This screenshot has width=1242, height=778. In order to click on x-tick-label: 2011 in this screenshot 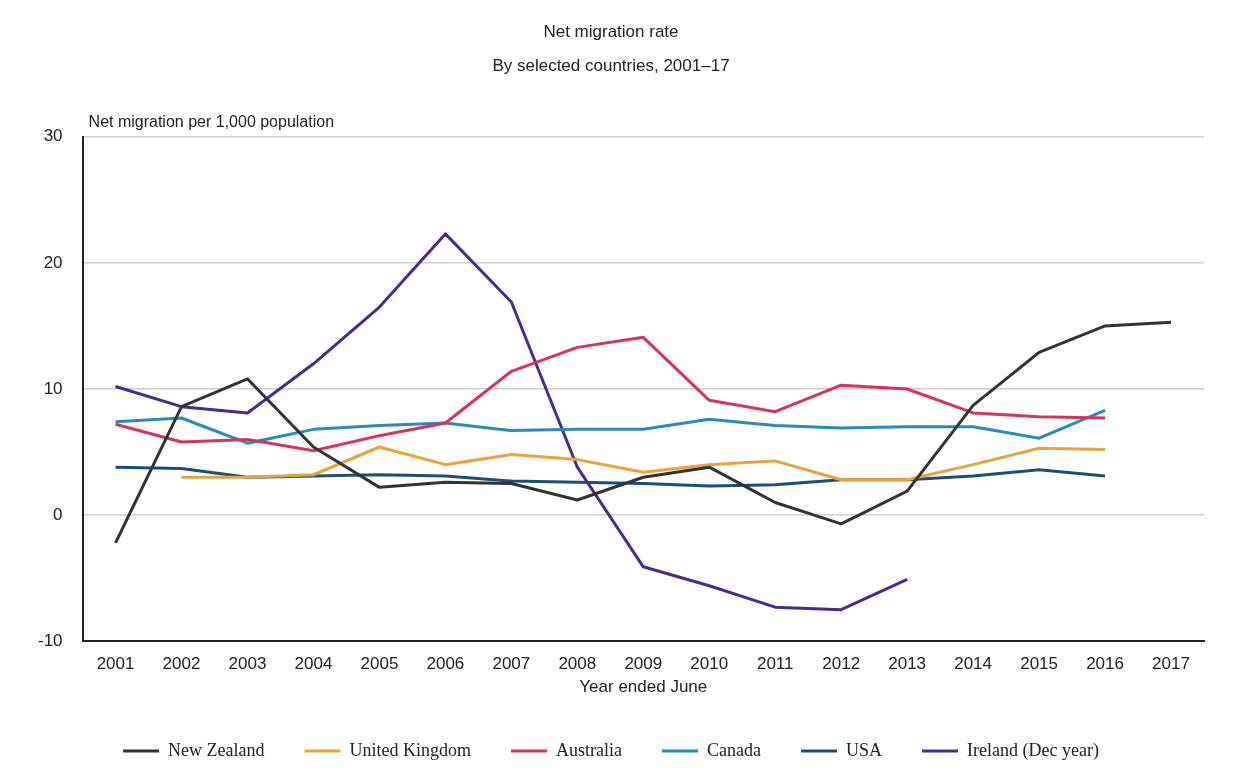, I will do `click(775, 664)`.